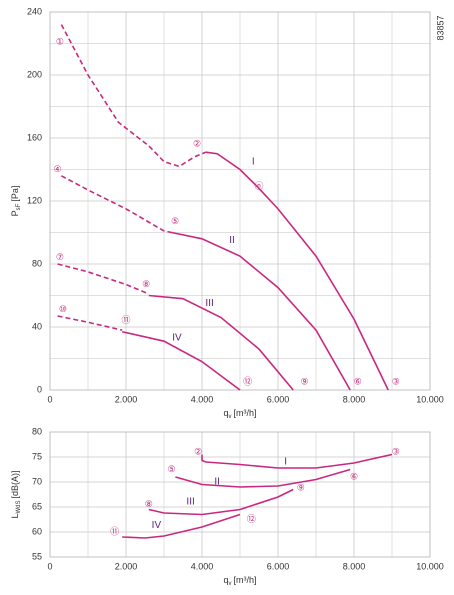  Describe the element at coordinates (15, 194) in the screenshot. I see `y-axis-label-unit: [Pa]` at that location.